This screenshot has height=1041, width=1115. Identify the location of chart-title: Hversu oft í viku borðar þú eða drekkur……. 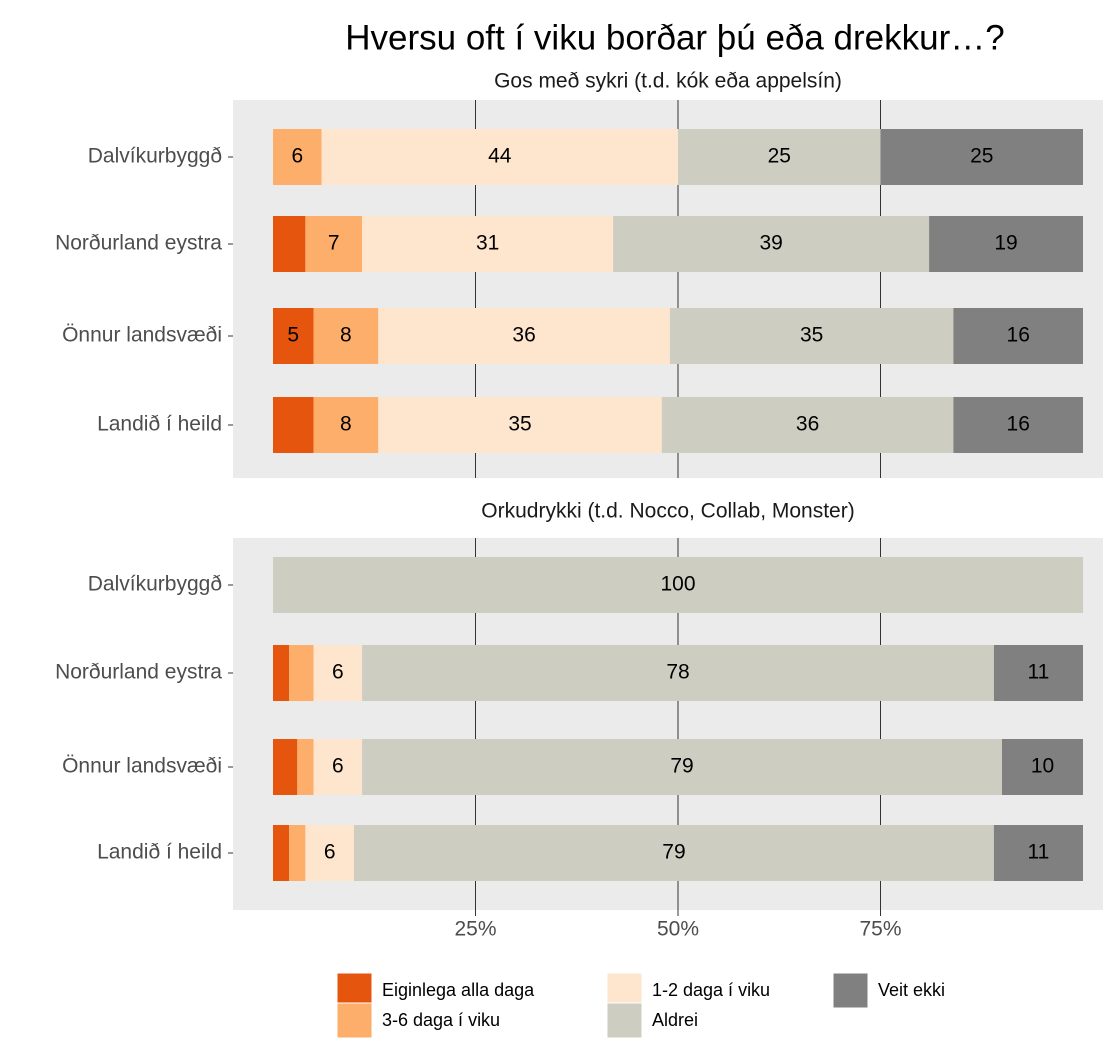
(674, 37).